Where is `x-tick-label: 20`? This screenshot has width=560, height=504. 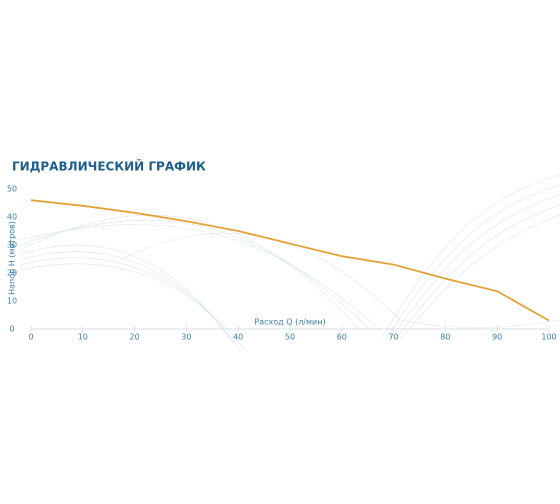 x-tick-label: 20 is located at coordinates (135, 337).